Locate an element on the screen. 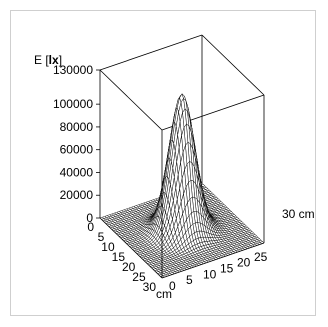  y-tick-label: 5 is located at coordinates (189, 280).